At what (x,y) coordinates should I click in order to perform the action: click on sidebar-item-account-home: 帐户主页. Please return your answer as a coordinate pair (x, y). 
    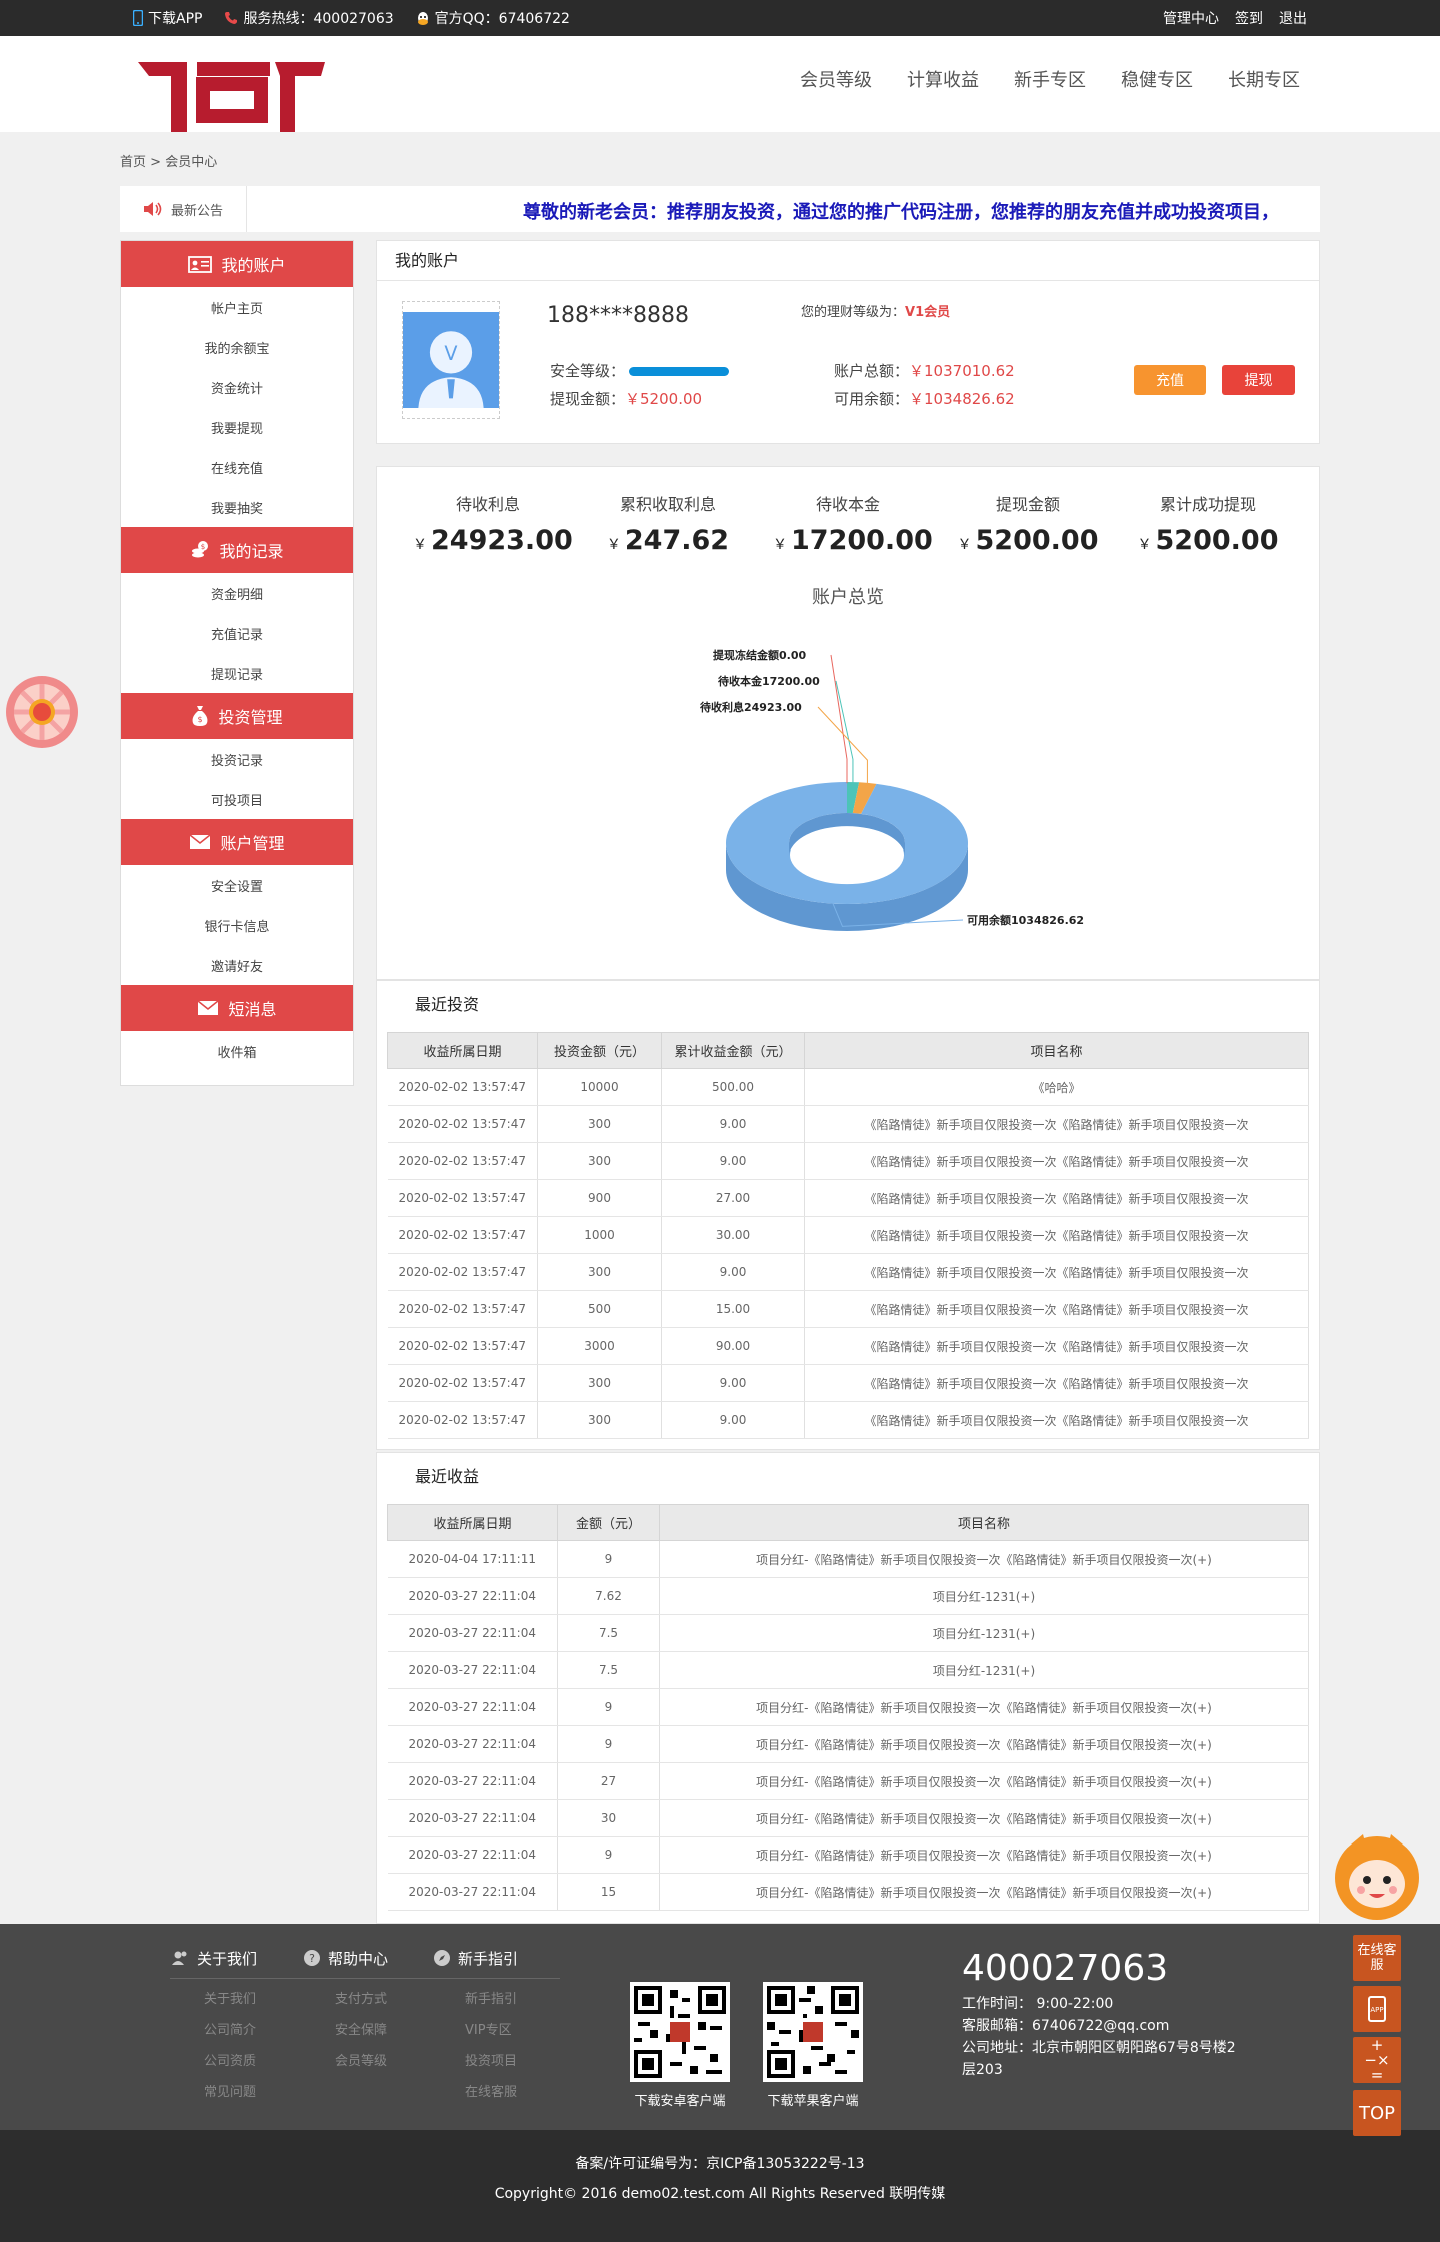
    Looking at the image, I should click on (236, 309).